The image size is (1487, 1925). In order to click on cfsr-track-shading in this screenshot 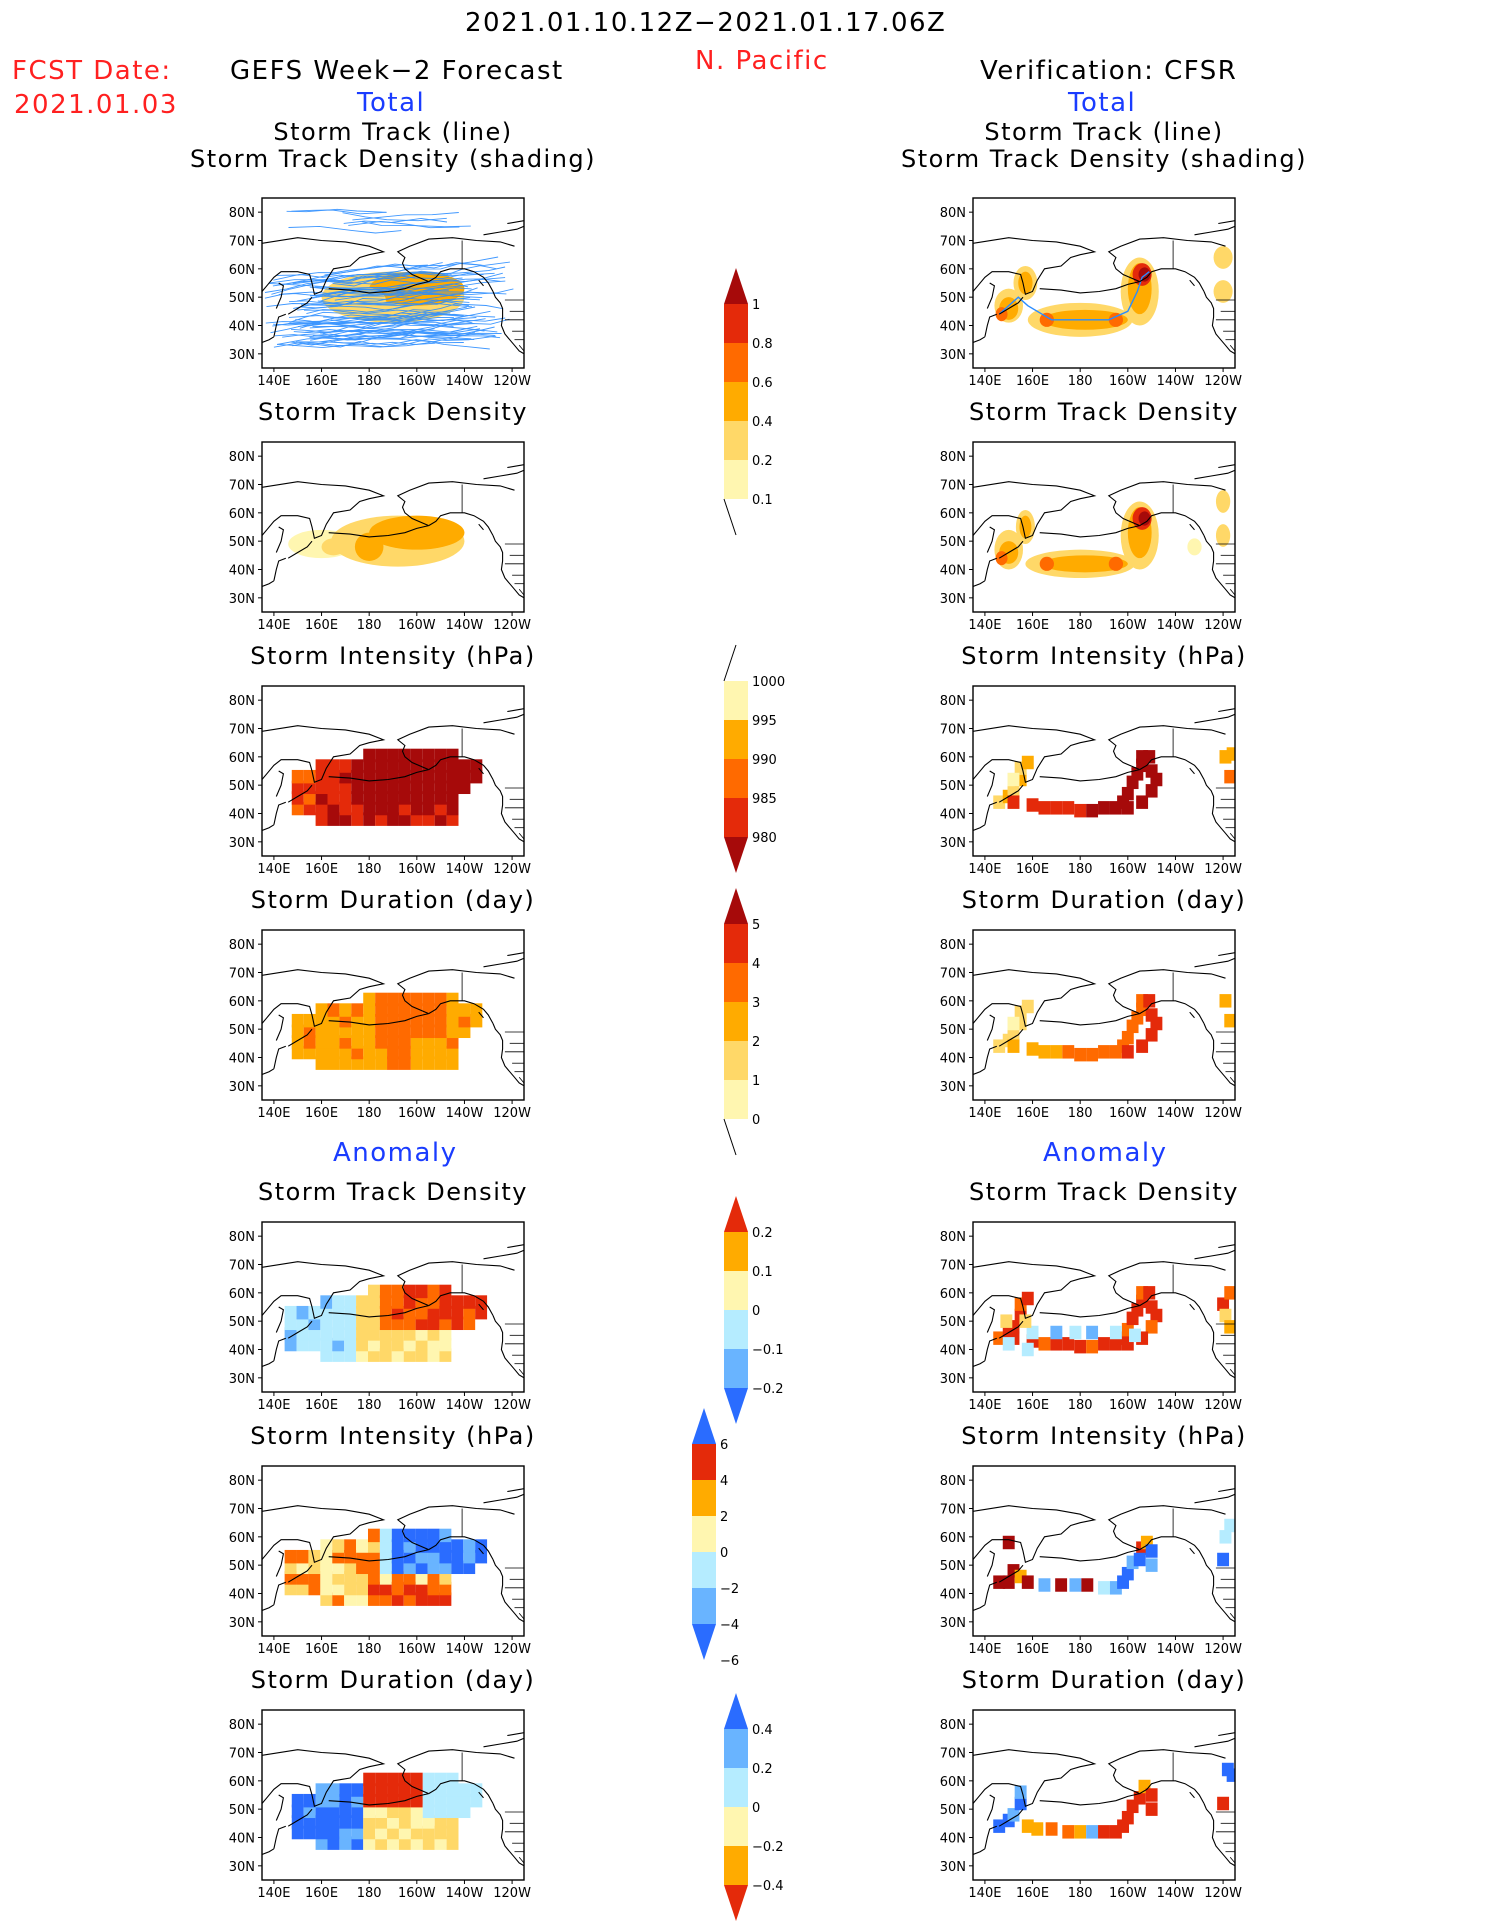, I will do `click(1104, 287)`.